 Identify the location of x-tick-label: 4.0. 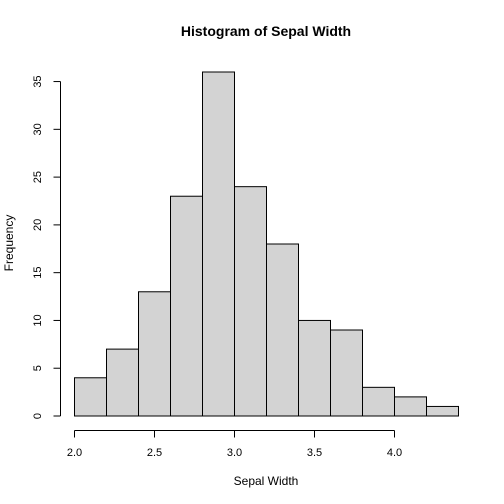
(394, 453).